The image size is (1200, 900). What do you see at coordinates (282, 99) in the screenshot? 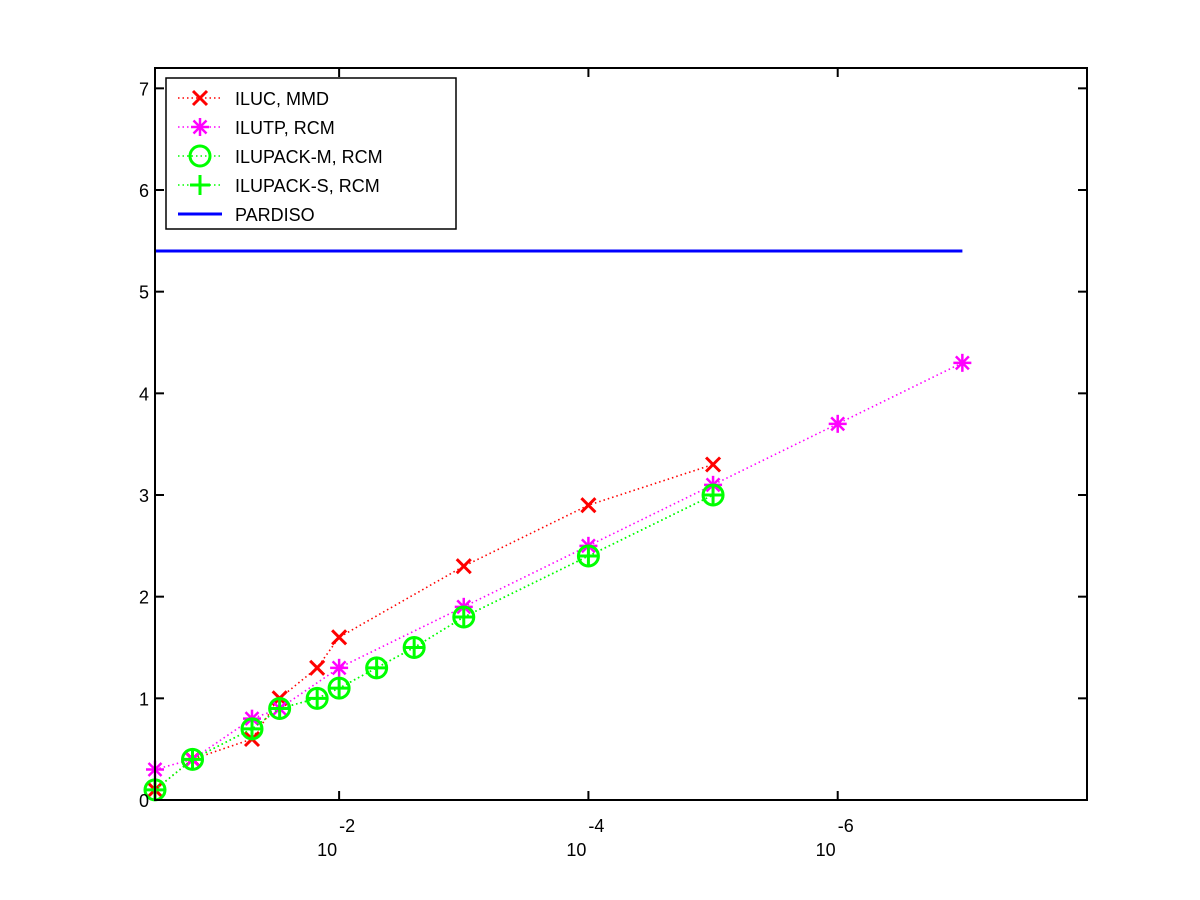
I see `legend-label-iluc-mmd: ILUC, MMD` at bounding box center [282, 99].